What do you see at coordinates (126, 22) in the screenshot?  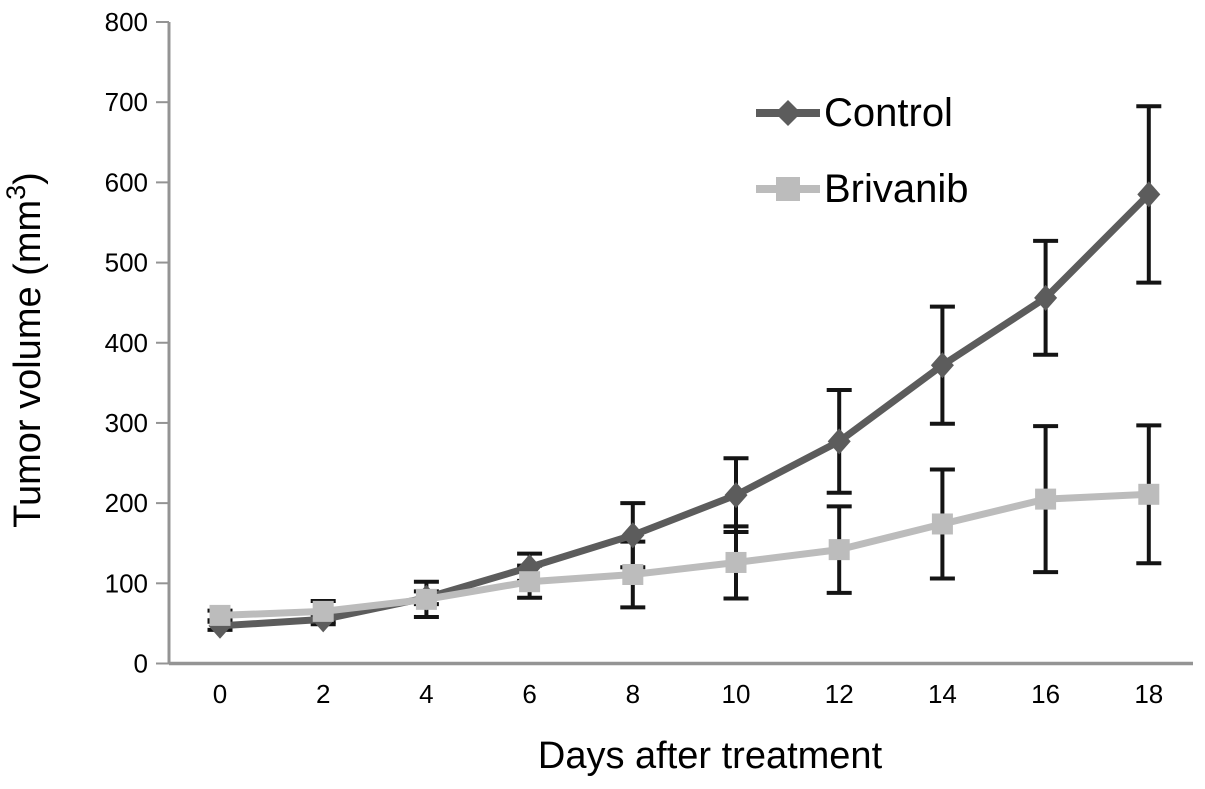 I see `y-tick-label: 800` at bounding box center [126, 22].